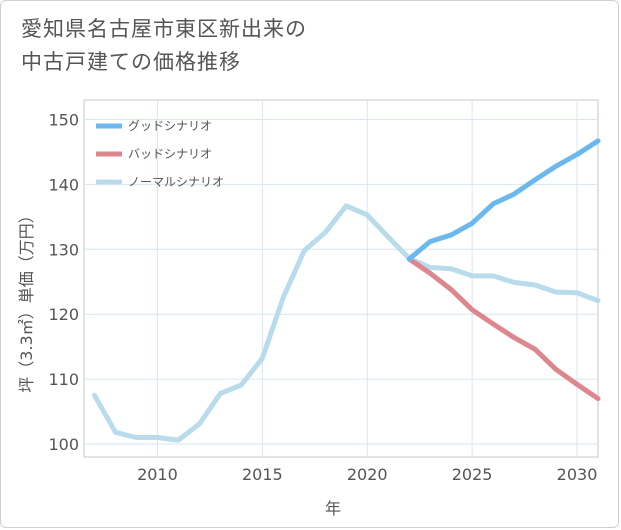 This screenshot has height=530, width=621. I want to click on y-tick-label: 130, so click(63, 249).